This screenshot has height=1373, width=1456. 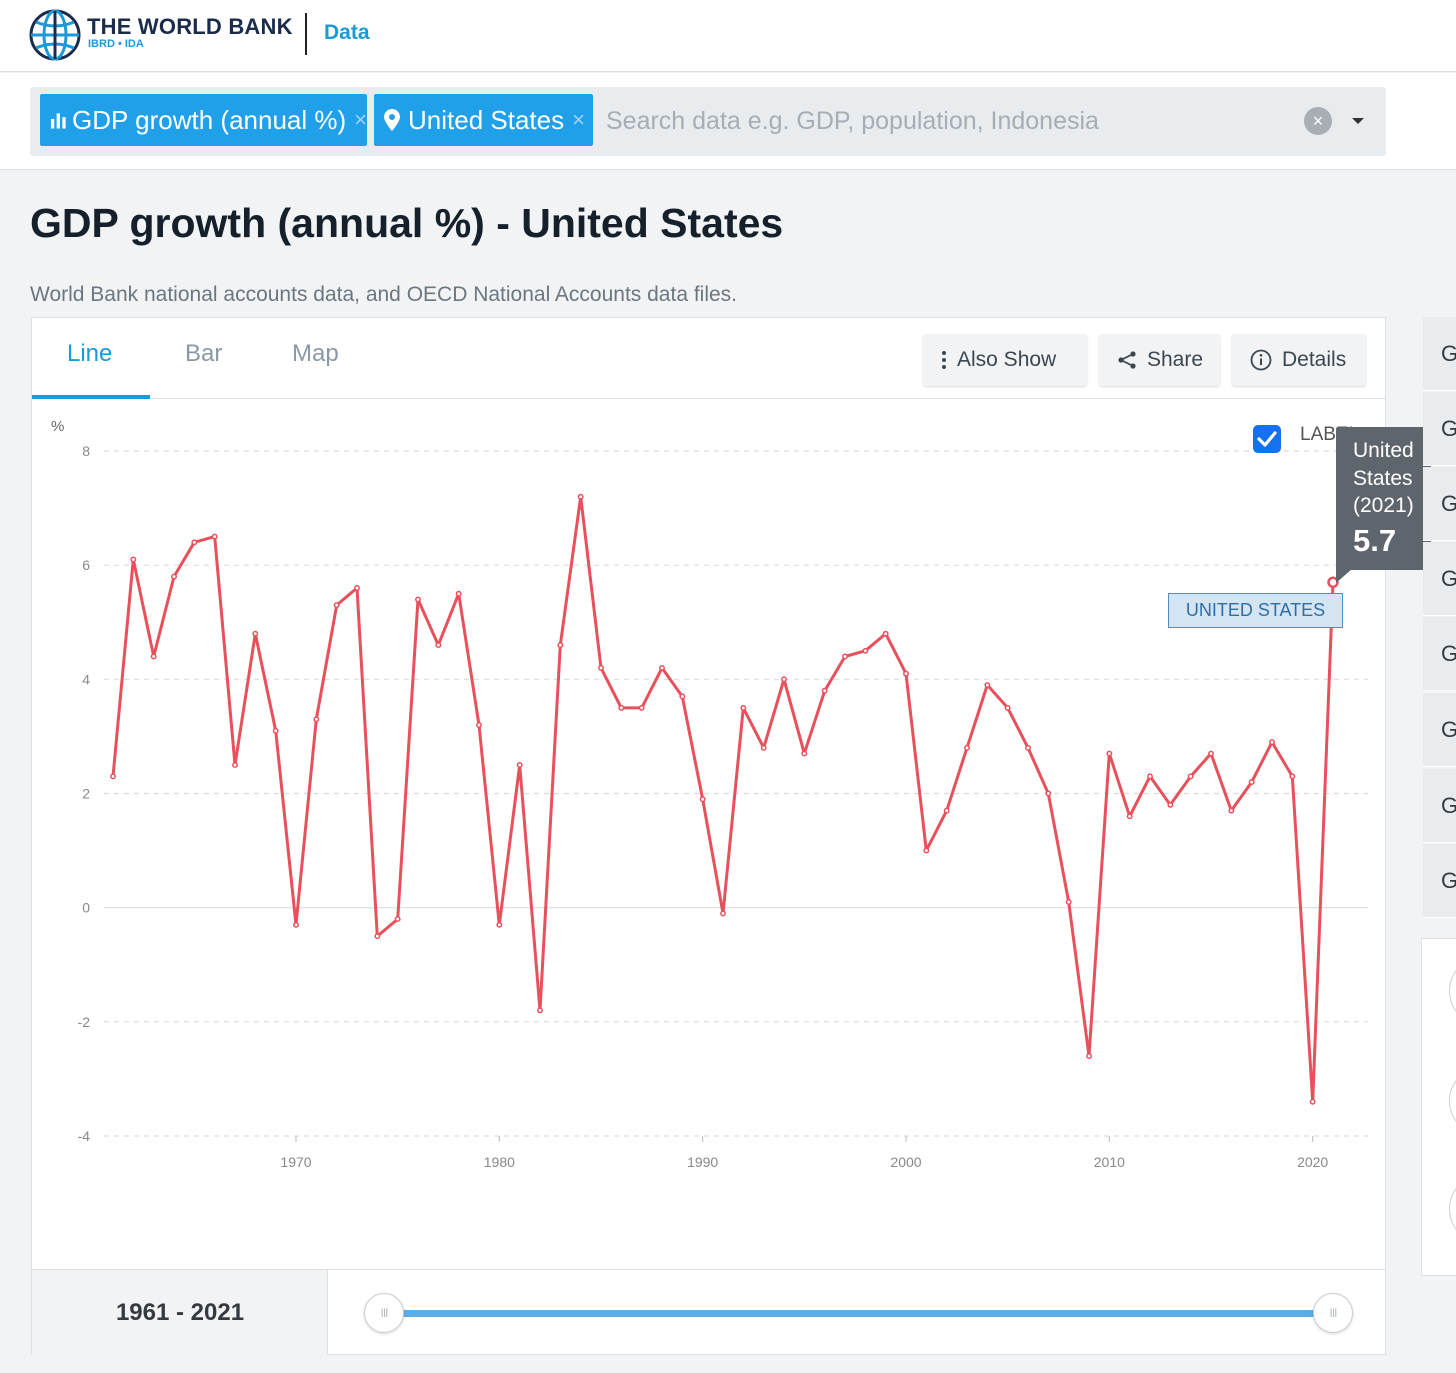 I want to click on checkmark-icon, so click(x=1267, y=439).